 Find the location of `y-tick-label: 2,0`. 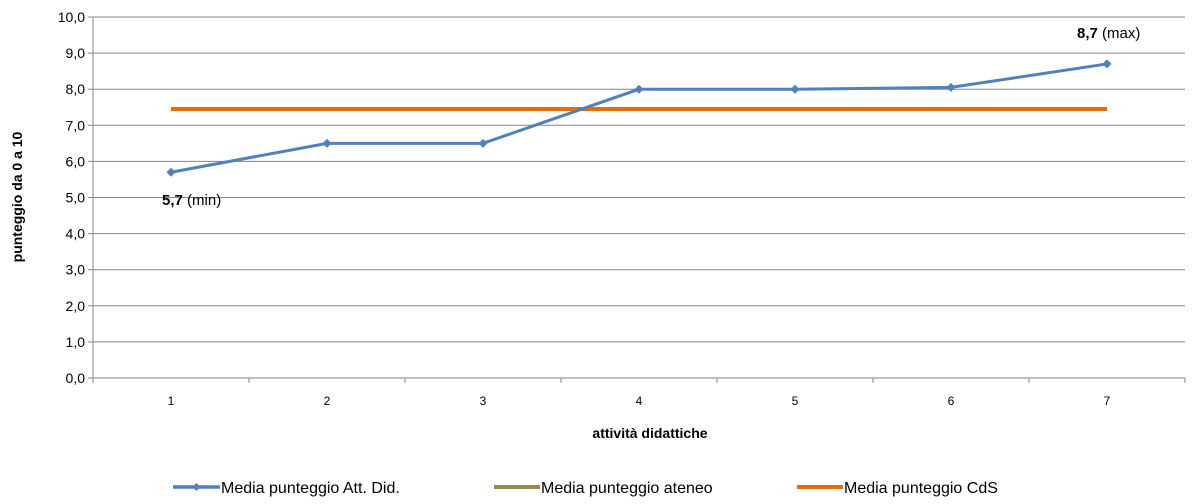

y-tick-label: 2,0 is located at coordinates (76, 306).